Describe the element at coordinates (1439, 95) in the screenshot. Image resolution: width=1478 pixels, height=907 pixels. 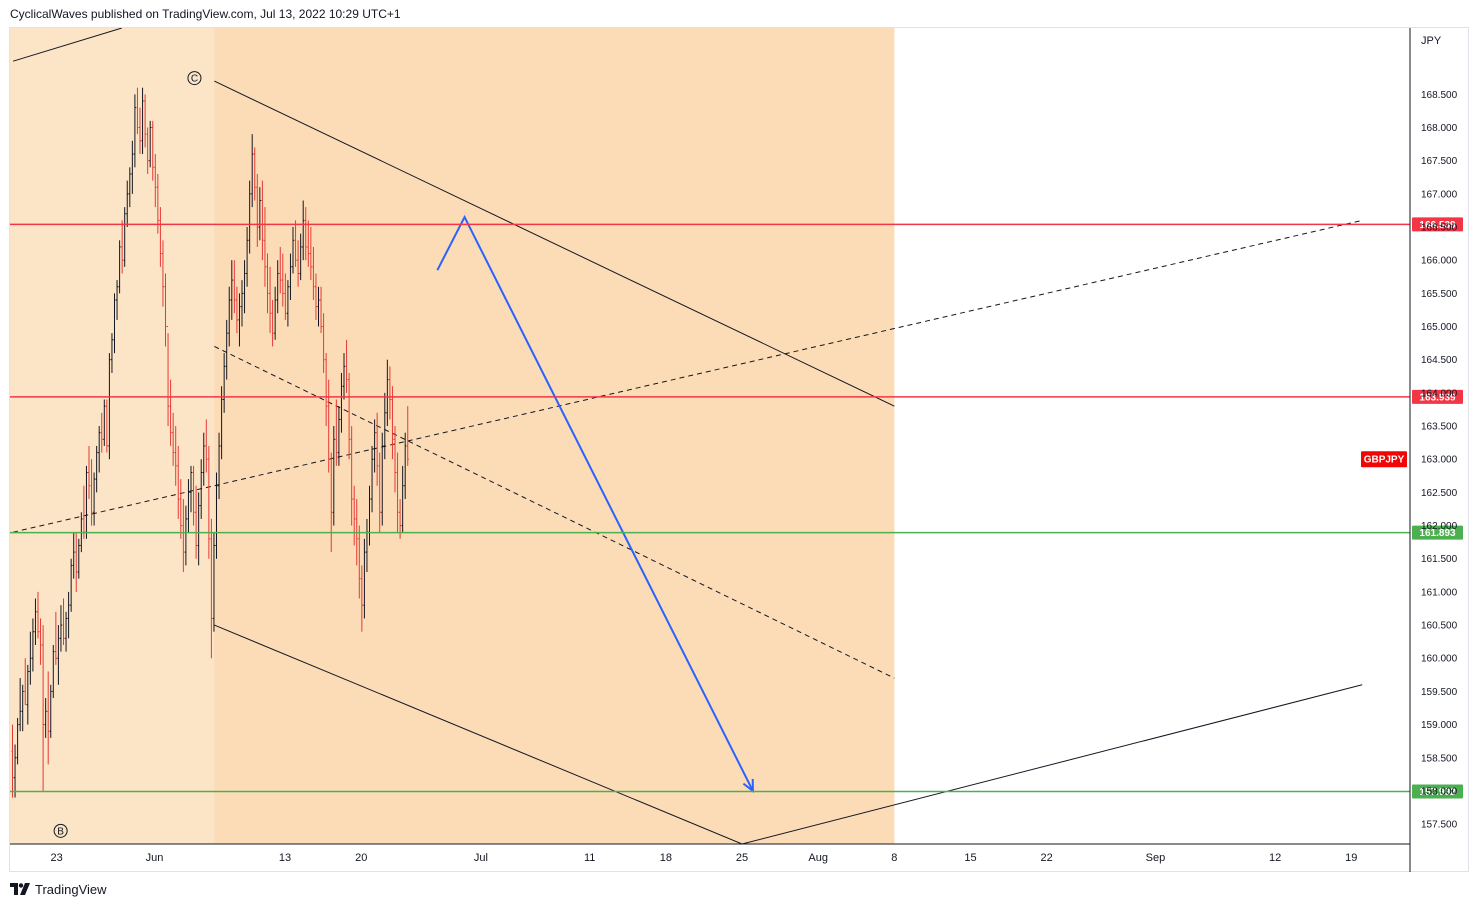
I see `price-tick-label: 168.500` at that location.